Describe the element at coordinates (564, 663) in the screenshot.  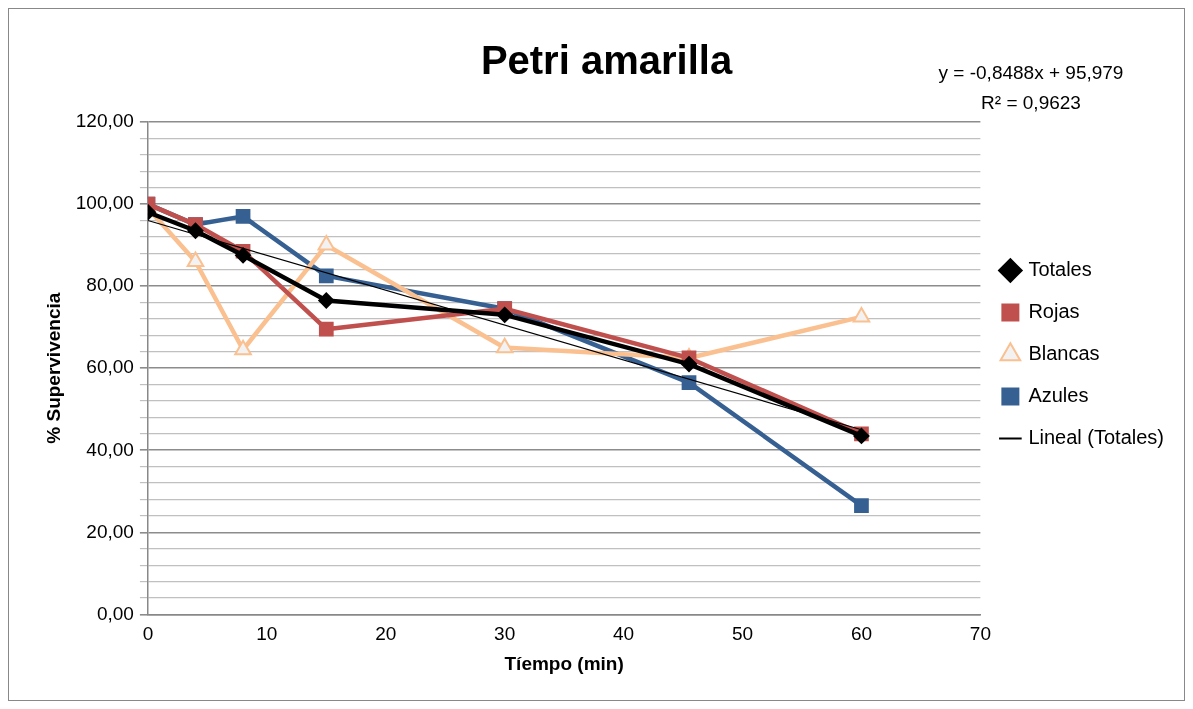
I see `x-axis-title: Tíempo (min)` at that location.